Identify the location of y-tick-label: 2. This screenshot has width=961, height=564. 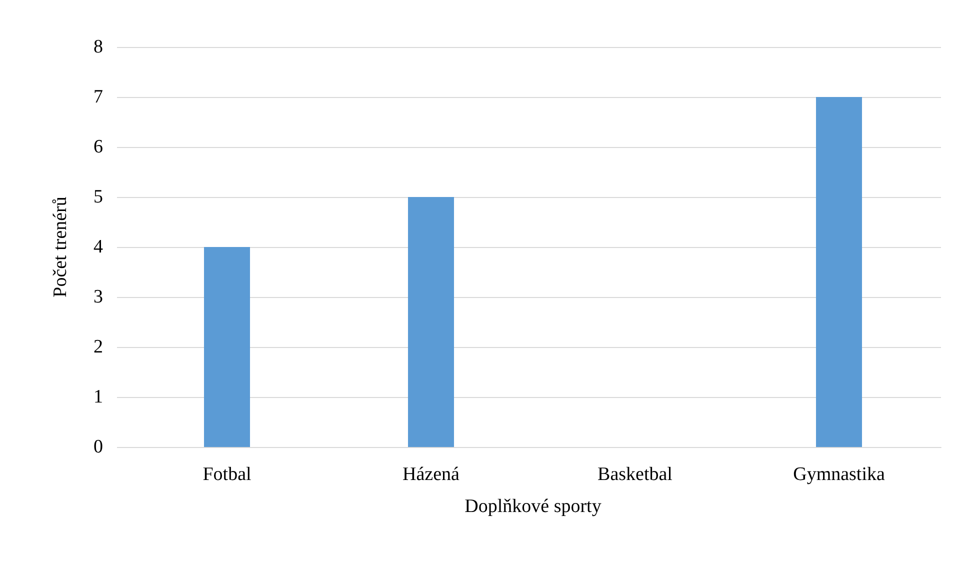
(98, 347).